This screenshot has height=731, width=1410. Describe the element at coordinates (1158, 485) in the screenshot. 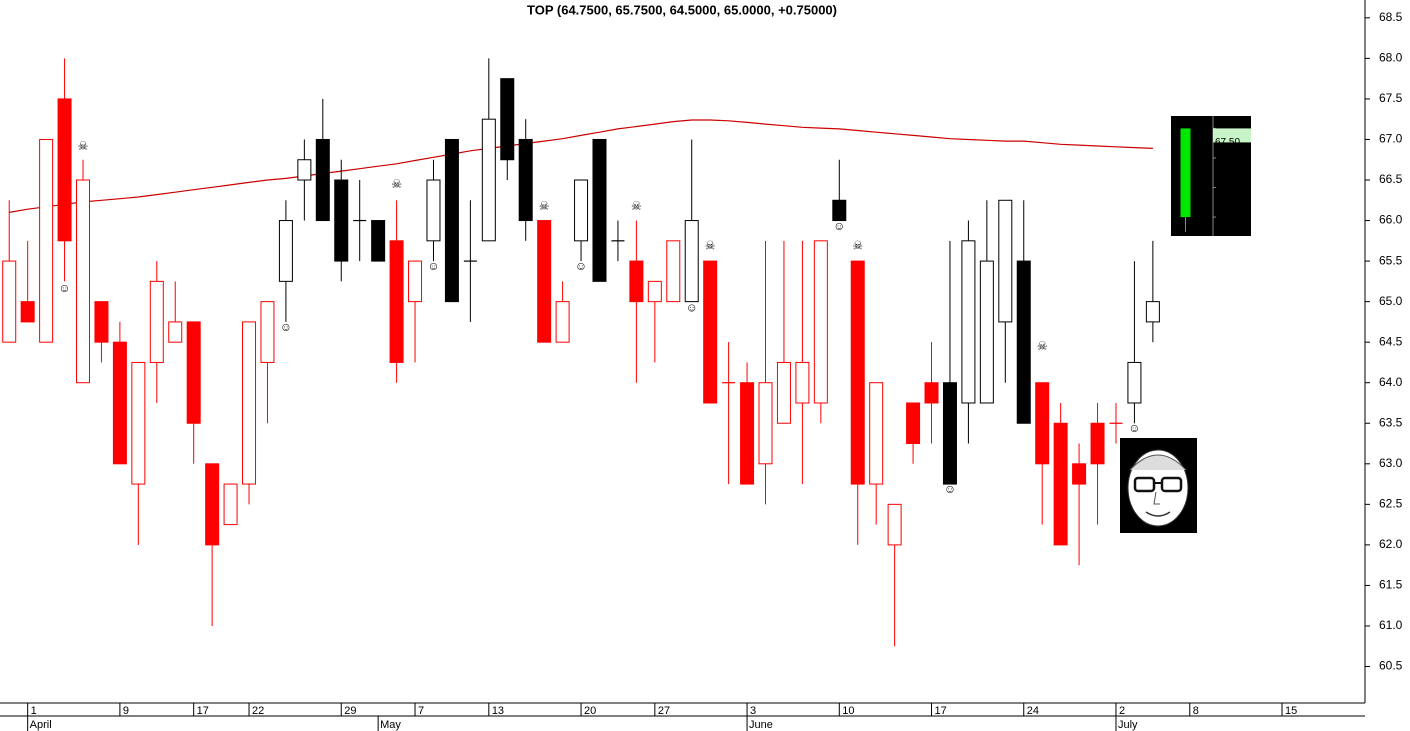

I see `portrait` at that location.